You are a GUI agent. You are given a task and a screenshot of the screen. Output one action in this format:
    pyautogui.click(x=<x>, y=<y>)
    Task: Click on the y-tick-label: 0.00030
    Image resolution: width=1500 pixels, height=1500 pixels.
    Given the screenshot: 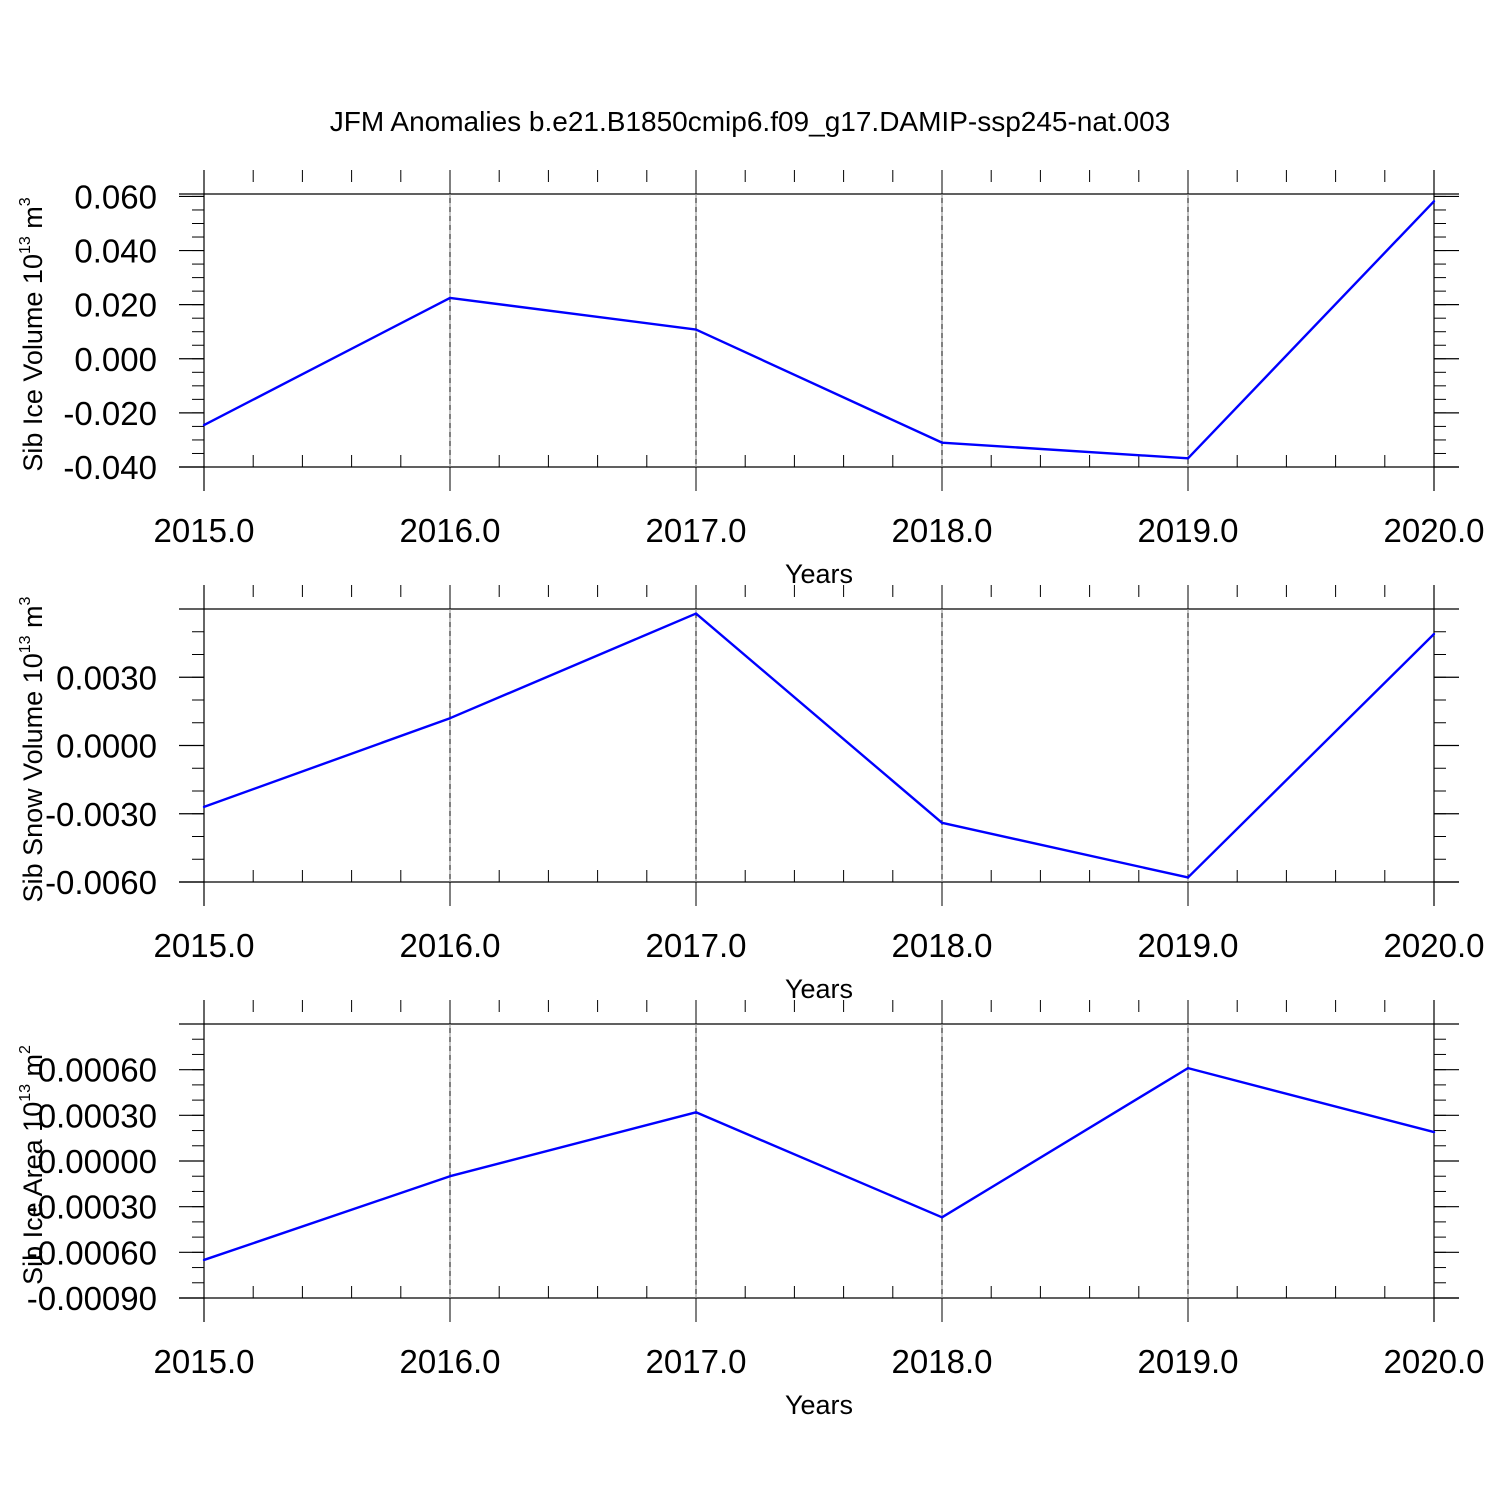 What is the action you would take?
    pyautogui.click(x=97, y=1115)
    